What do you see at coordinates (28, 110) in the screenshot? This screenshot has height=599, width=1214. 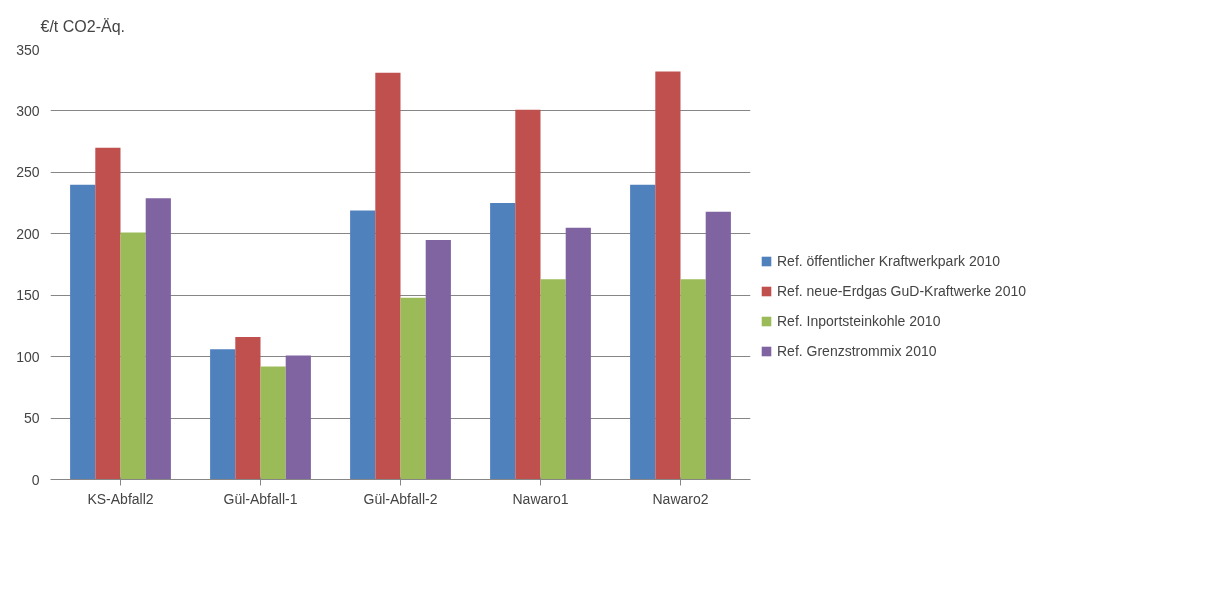 I see `y-tick-label: 300` at bounding box center [28, 110].